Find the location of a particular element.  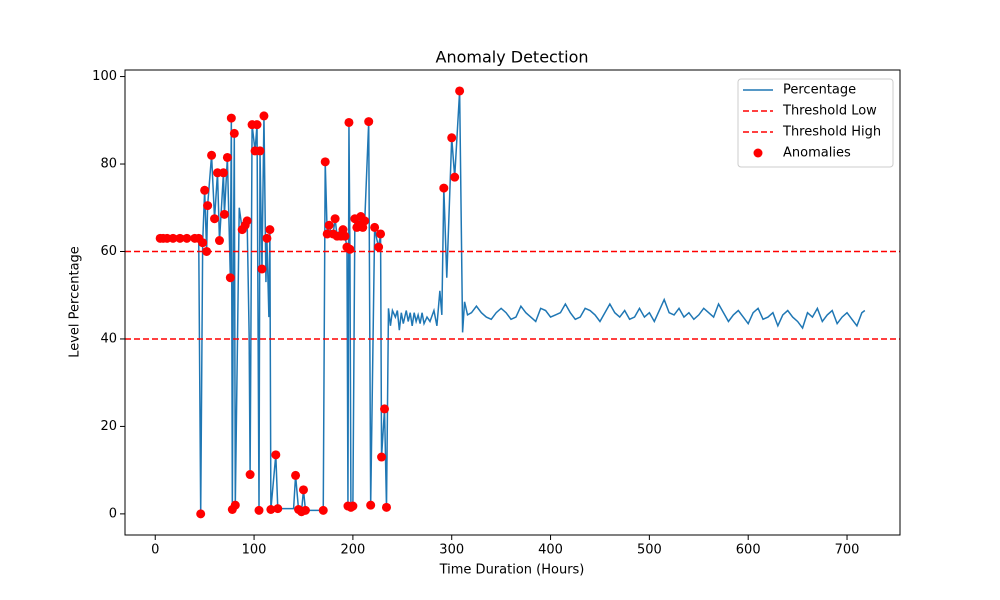

y-tick-label: 20 is located at coordinates (108, 426).